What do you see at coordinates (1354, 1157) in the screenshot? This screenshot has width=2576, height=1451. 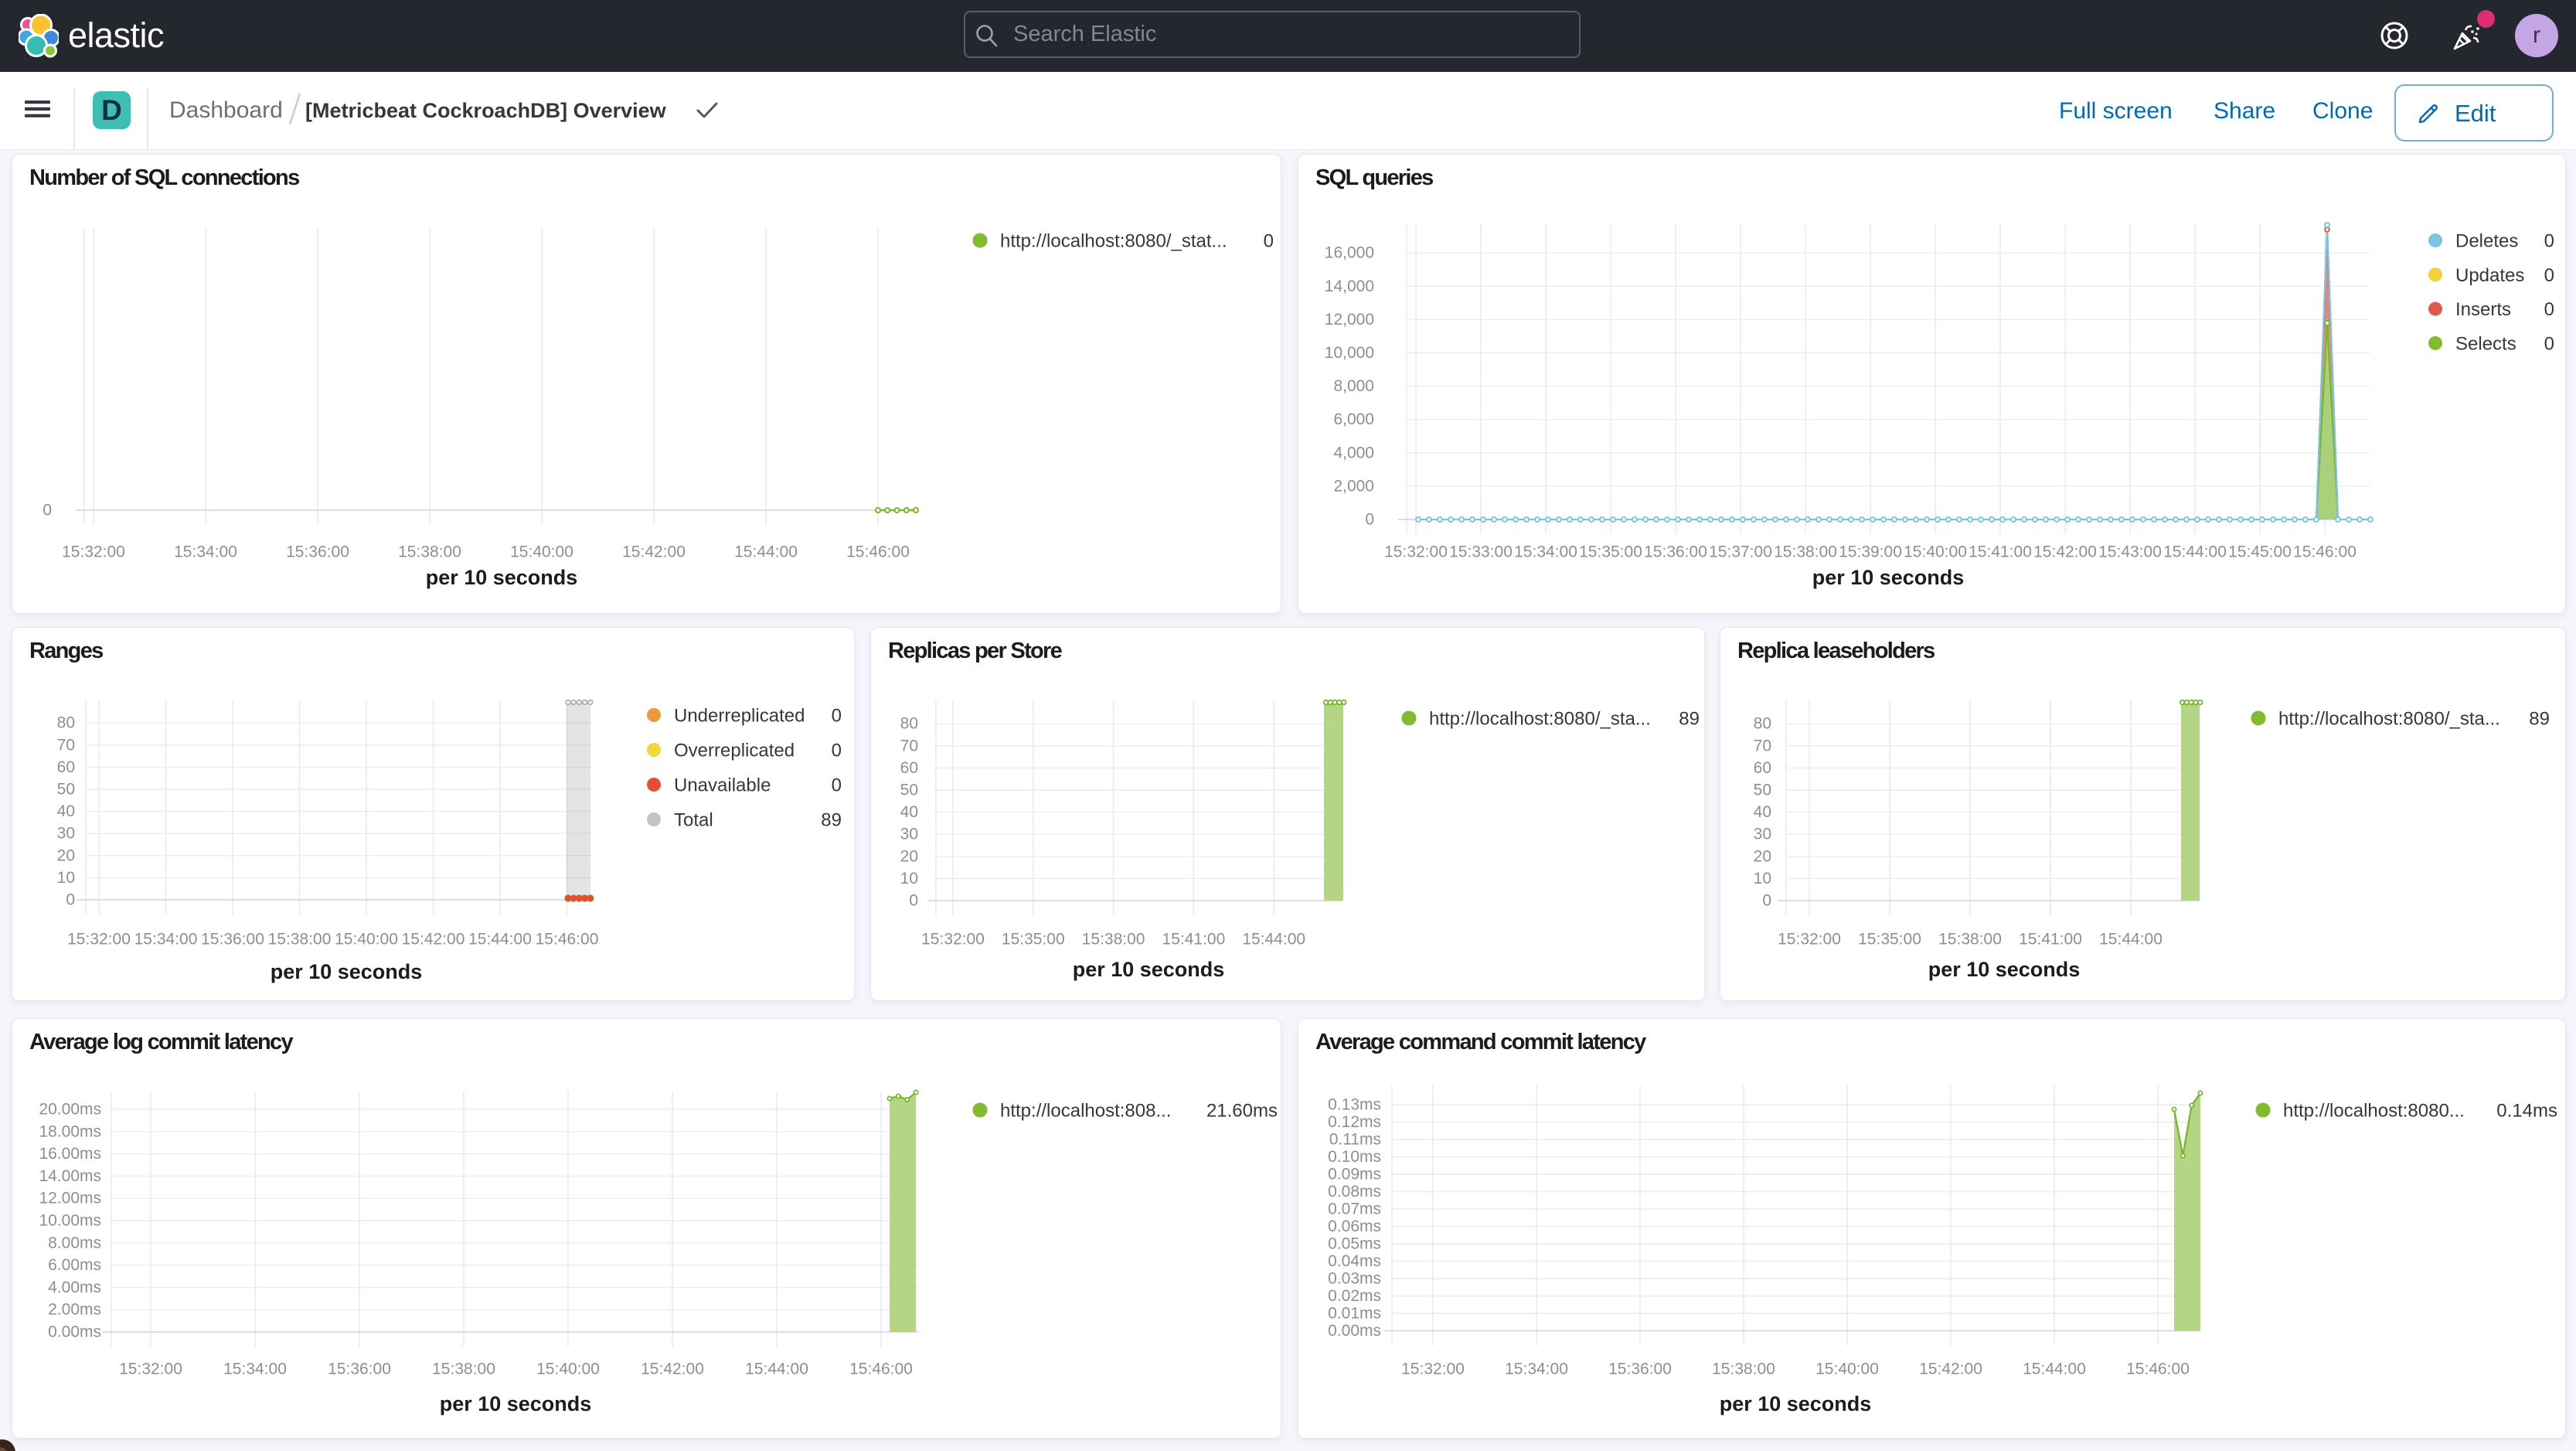 I see `svg-text: 0.10ms` at bounding box center [1354, 1157].